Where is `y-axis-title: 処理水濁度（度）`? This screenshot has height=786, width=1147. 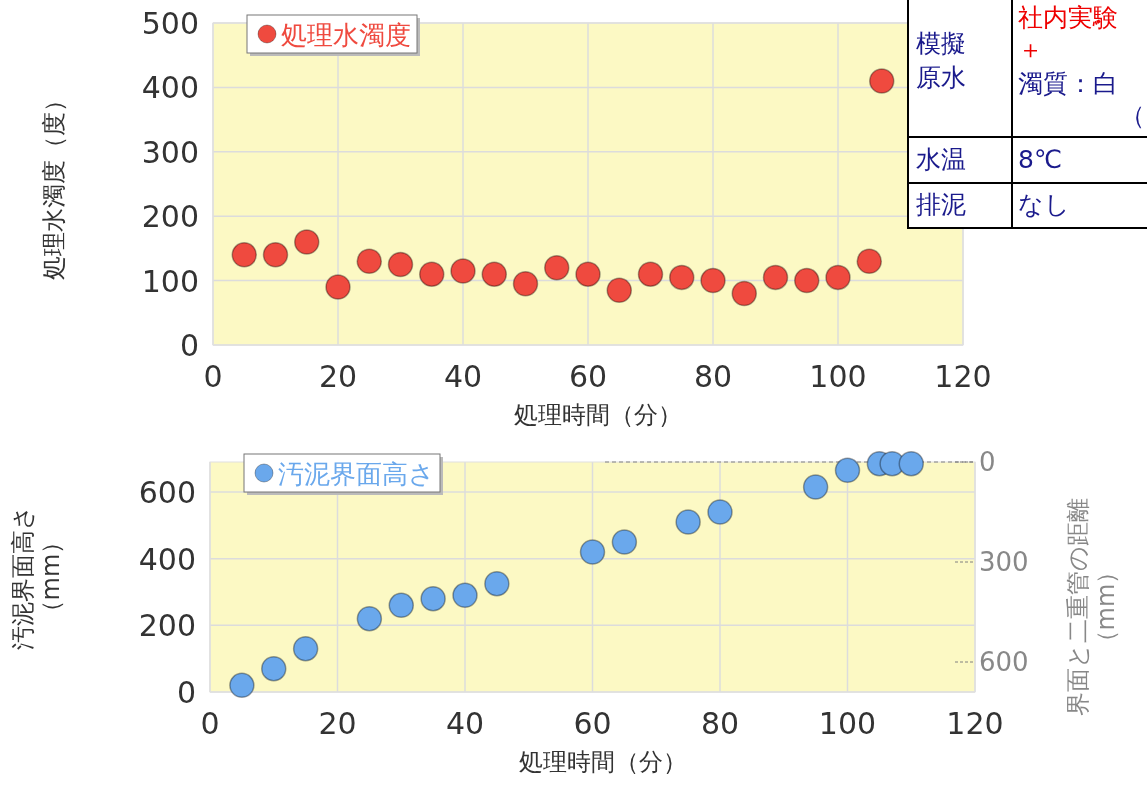
y-axis-title: 処理水濁度（度） is located at coordinates (54, 184).